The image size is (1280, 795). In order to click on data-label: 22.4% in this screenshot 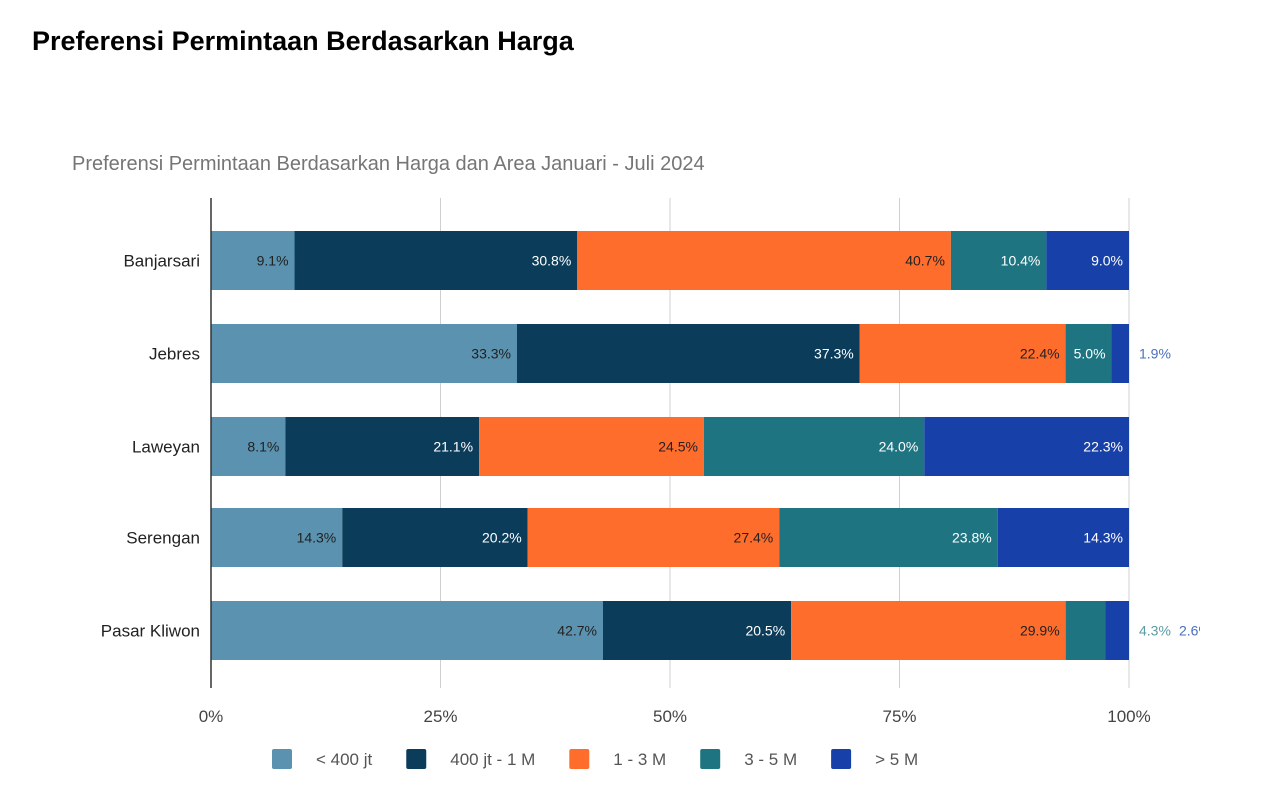, I will do `click(1040, 354)`.